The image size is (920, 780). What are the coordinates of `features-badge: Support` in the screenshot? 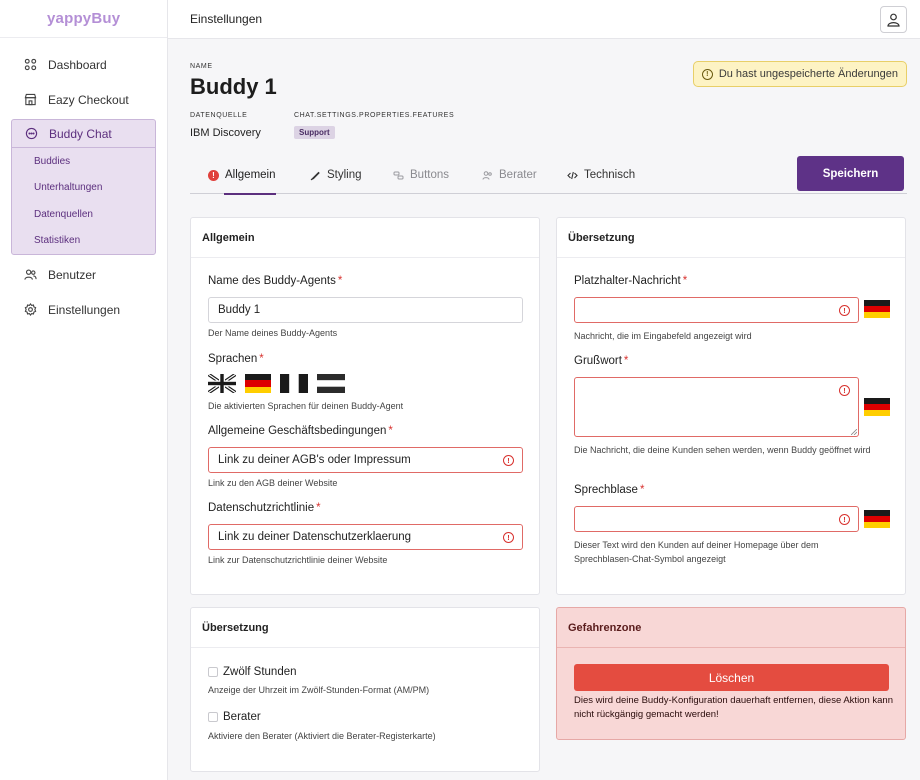 It's located at (314, 132).